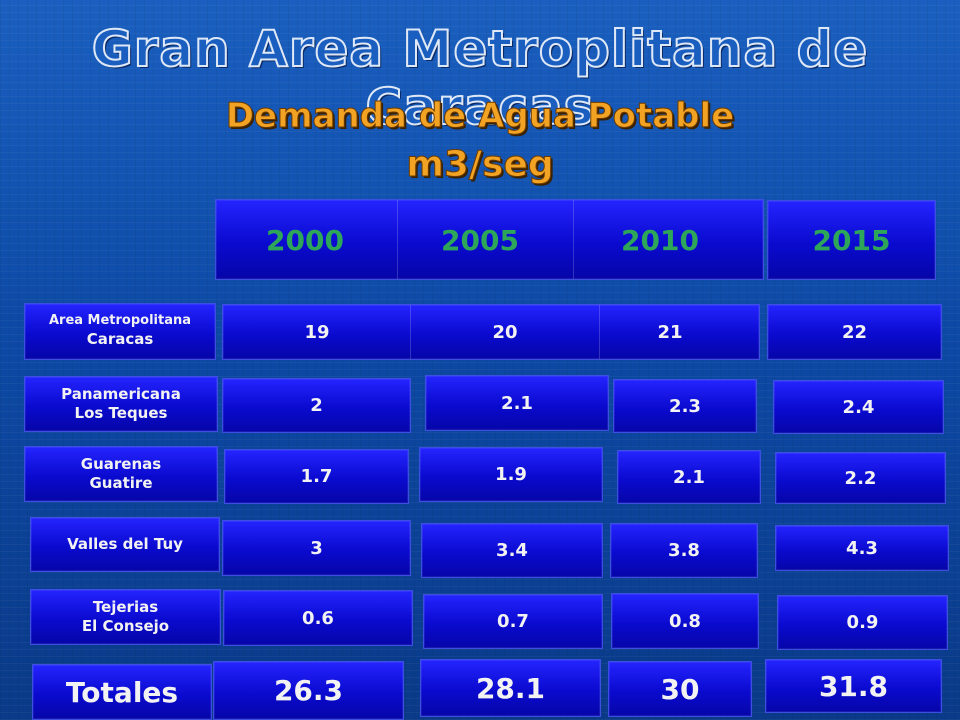 The image size is (960, 720). What do you see at coordinates (480, 240) in the screenshot?
I see `year-2005: 2005` at bounding box center [480, 240].